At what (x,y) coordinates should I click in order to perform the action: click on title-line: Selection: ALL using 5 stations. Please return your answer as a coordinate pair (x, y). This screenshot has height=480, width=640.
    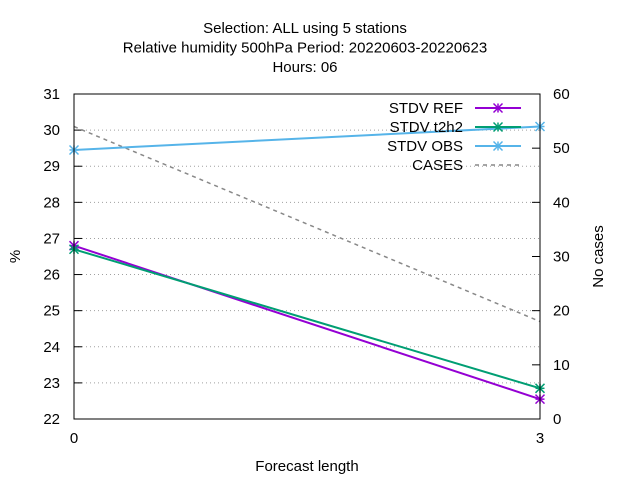
    Looking at the image, I should click on (305, 28).